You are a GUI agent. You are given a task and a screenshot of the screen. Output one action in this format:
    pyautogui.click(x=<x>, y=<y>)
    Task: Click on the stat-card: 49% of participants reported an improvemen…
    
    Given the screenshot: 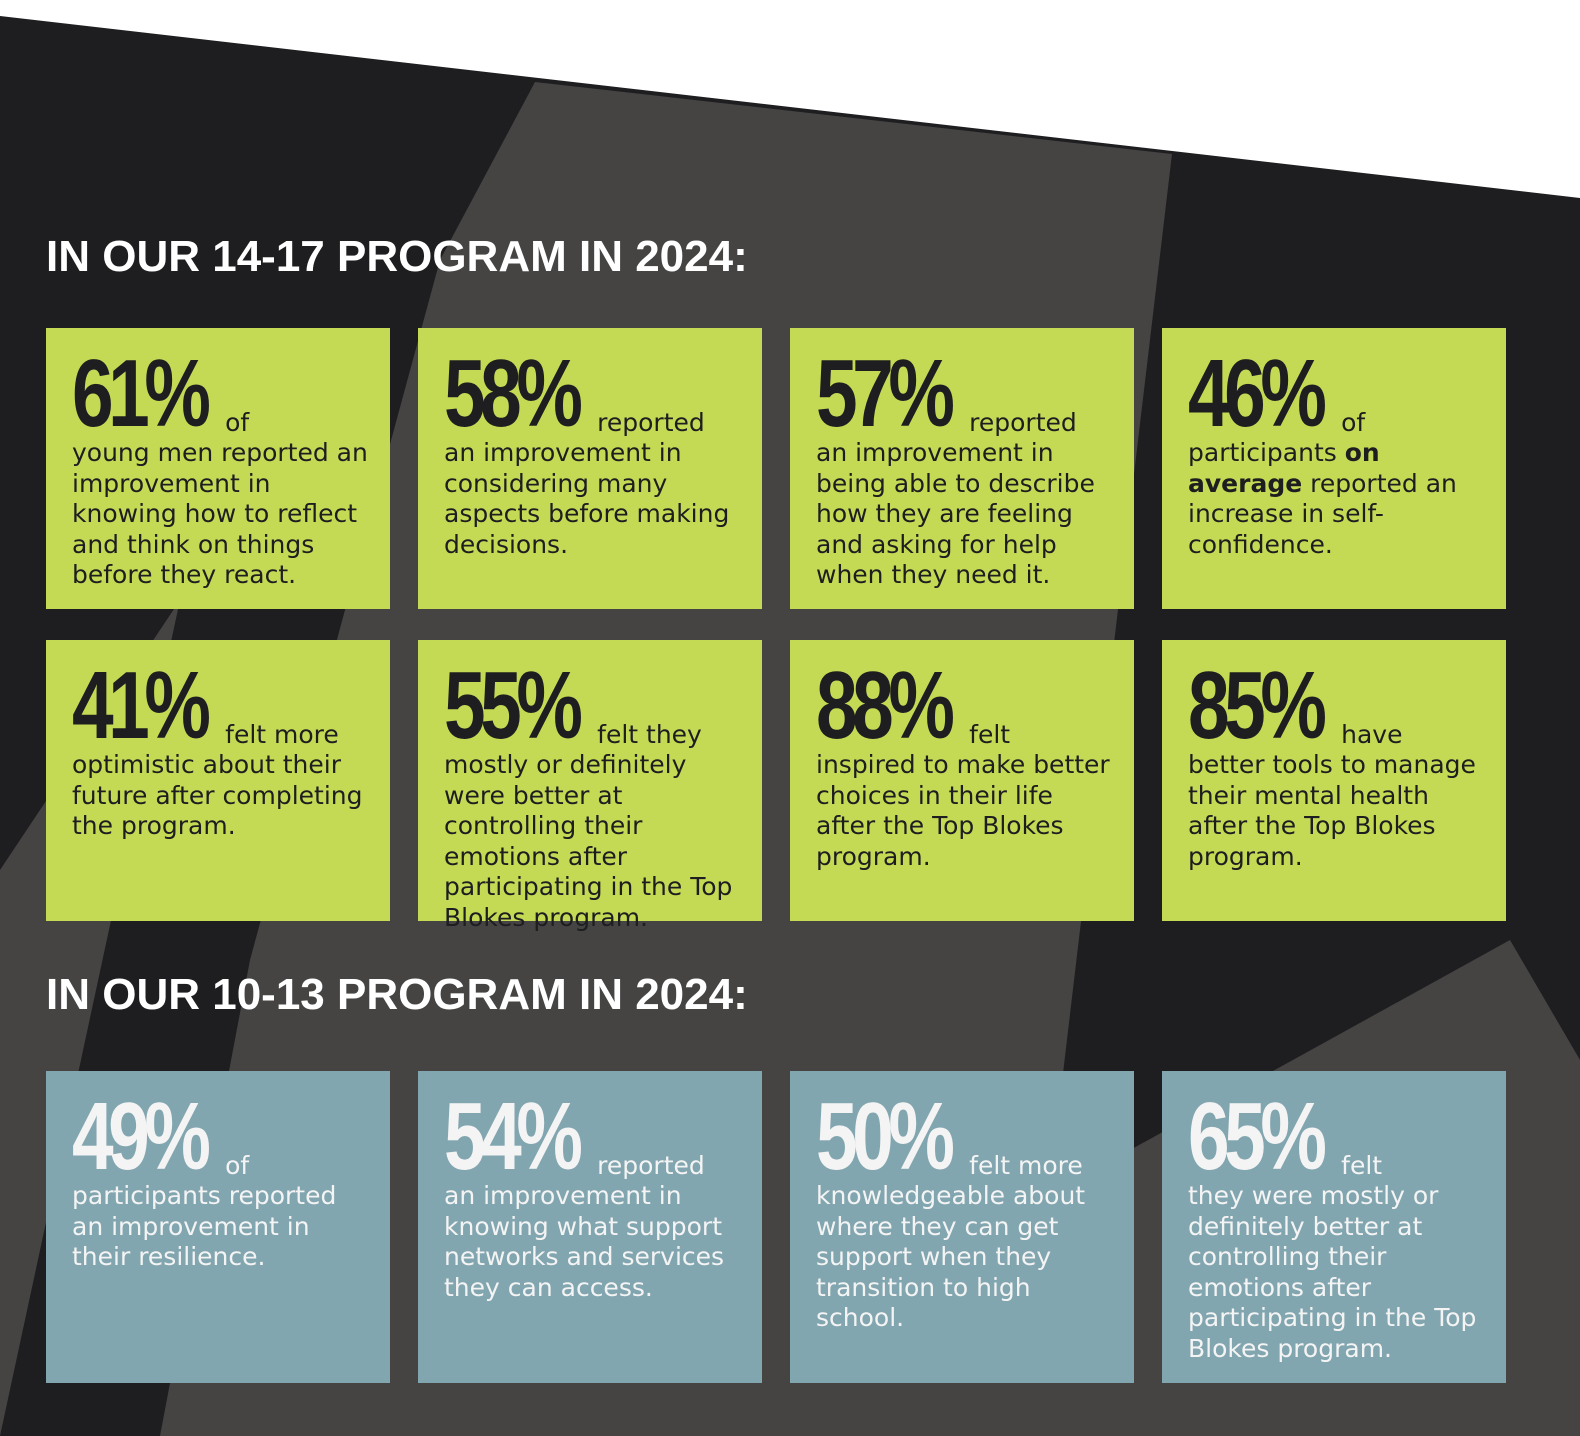 What is the action you would take?
    pyautogui.click(x=218, y=1227)
    